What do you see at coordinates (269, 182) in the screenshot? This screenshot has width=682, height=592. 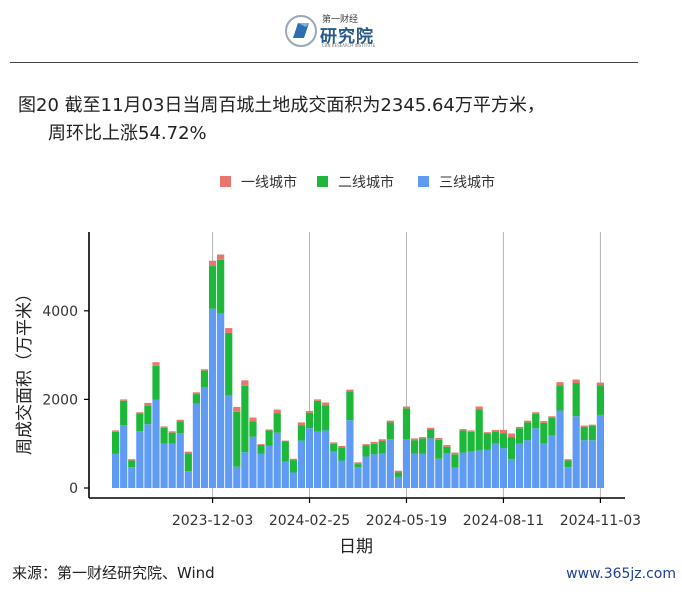 I see `legend-label-0: 一线城市` at bounding box center [269, 182].